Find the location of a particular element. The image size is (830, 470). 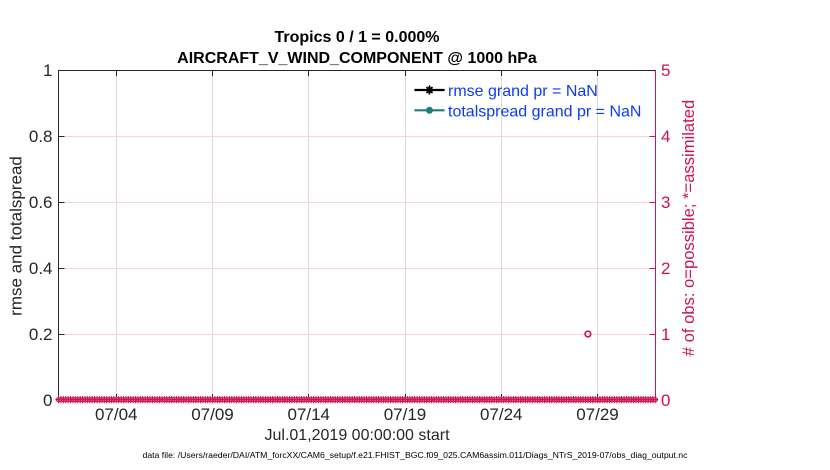

svg-text: 0.6 is located at coordinates (41, 202).